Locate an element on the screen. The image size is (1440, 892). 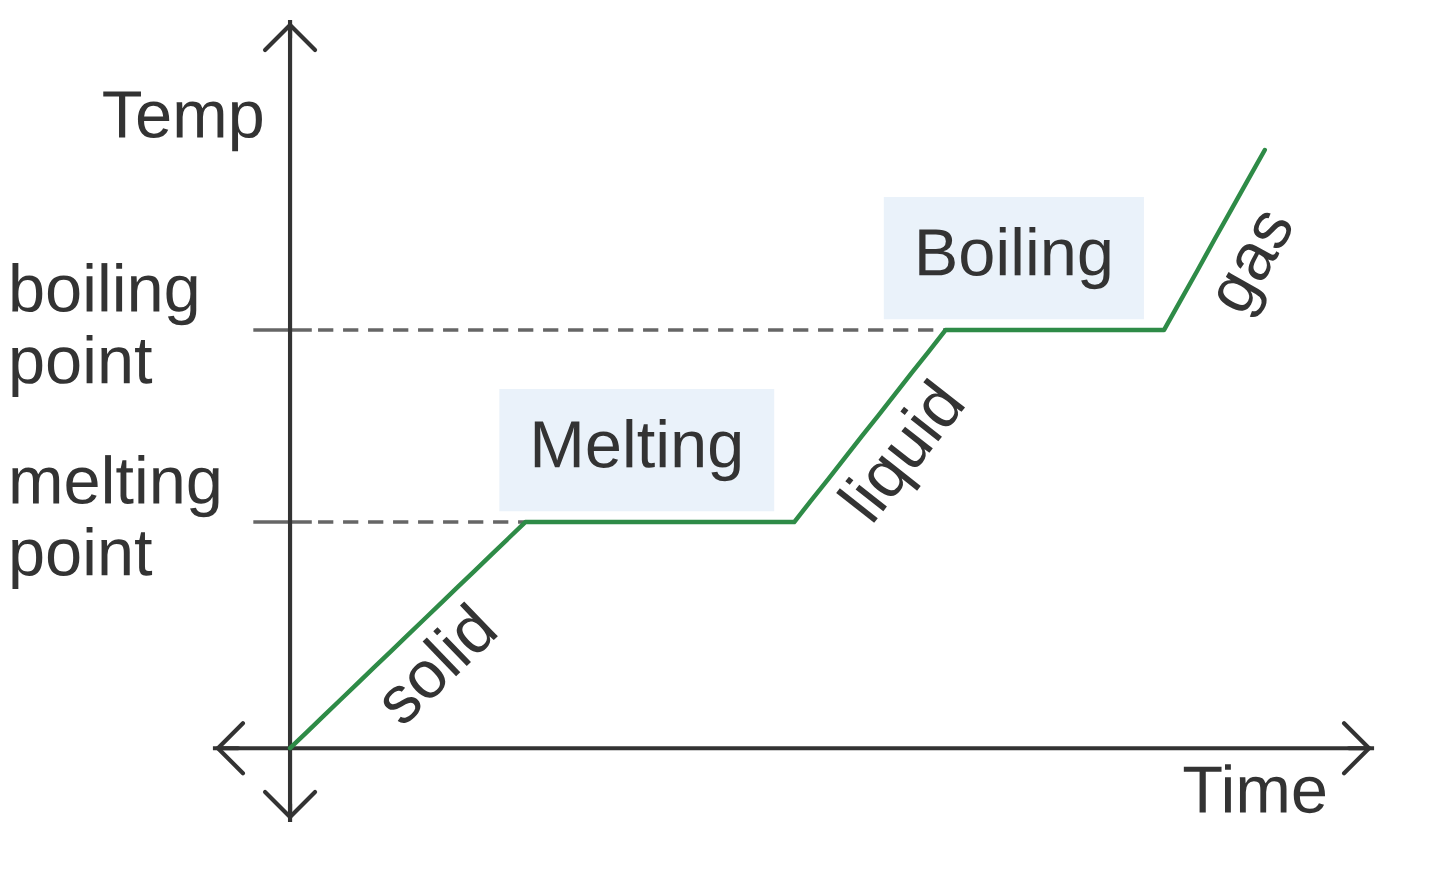
ref-line-label: melting point is located at coordinates (115, 522).